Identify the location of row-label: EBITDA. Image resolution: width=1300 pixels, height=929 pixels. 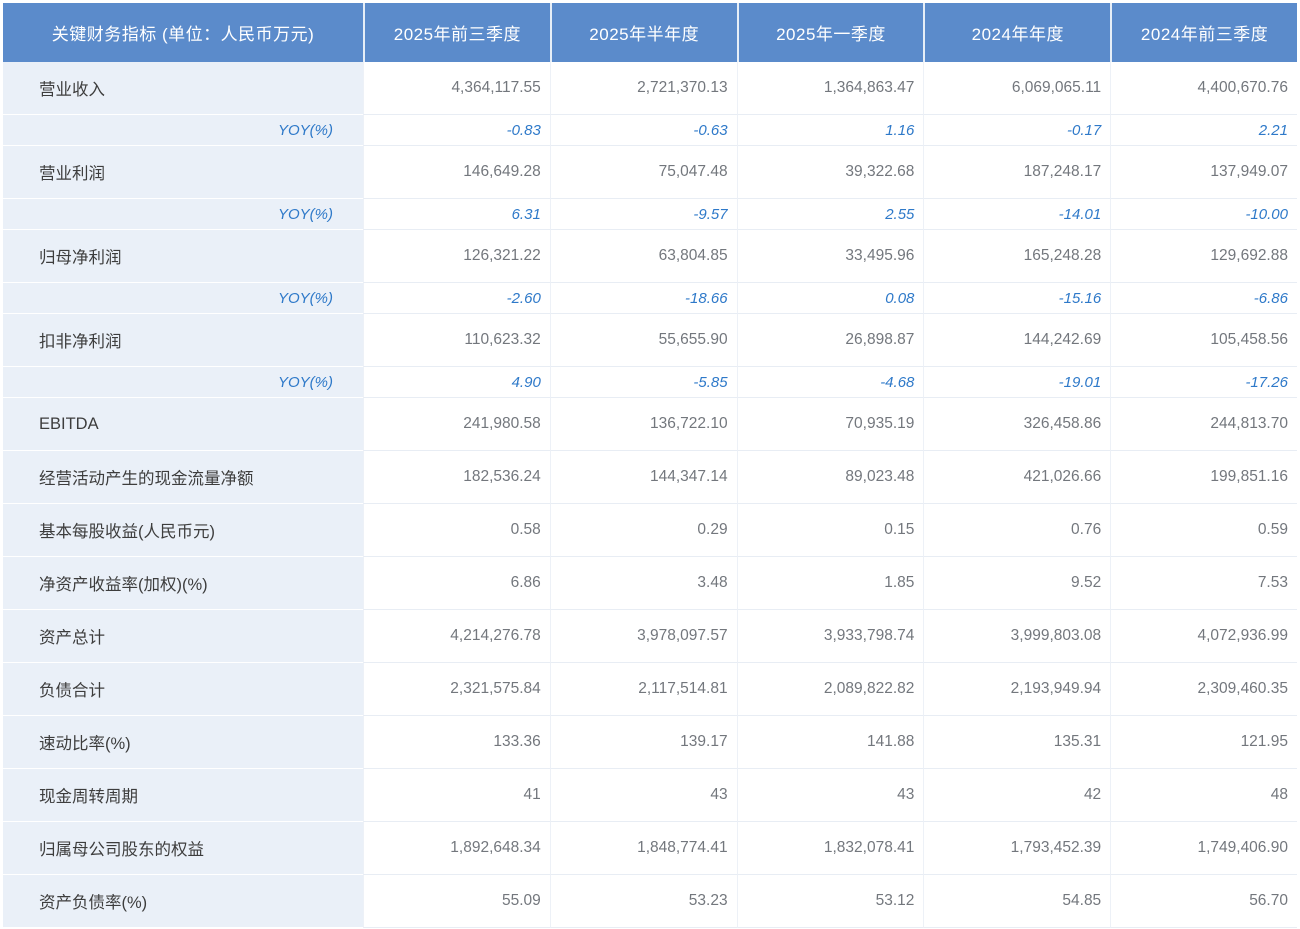
(183, 424).